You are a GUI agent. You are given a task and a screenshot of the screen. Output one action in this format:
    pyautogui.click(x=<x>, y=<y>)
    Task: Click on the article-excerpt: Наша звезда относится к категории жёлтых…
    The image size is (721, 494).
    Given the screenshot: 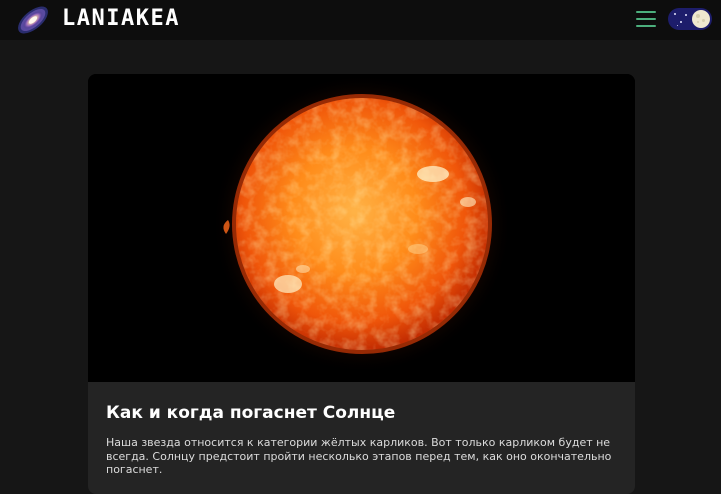 What is the action you would take?
    pyautogui.click(x=359, y=456)
    